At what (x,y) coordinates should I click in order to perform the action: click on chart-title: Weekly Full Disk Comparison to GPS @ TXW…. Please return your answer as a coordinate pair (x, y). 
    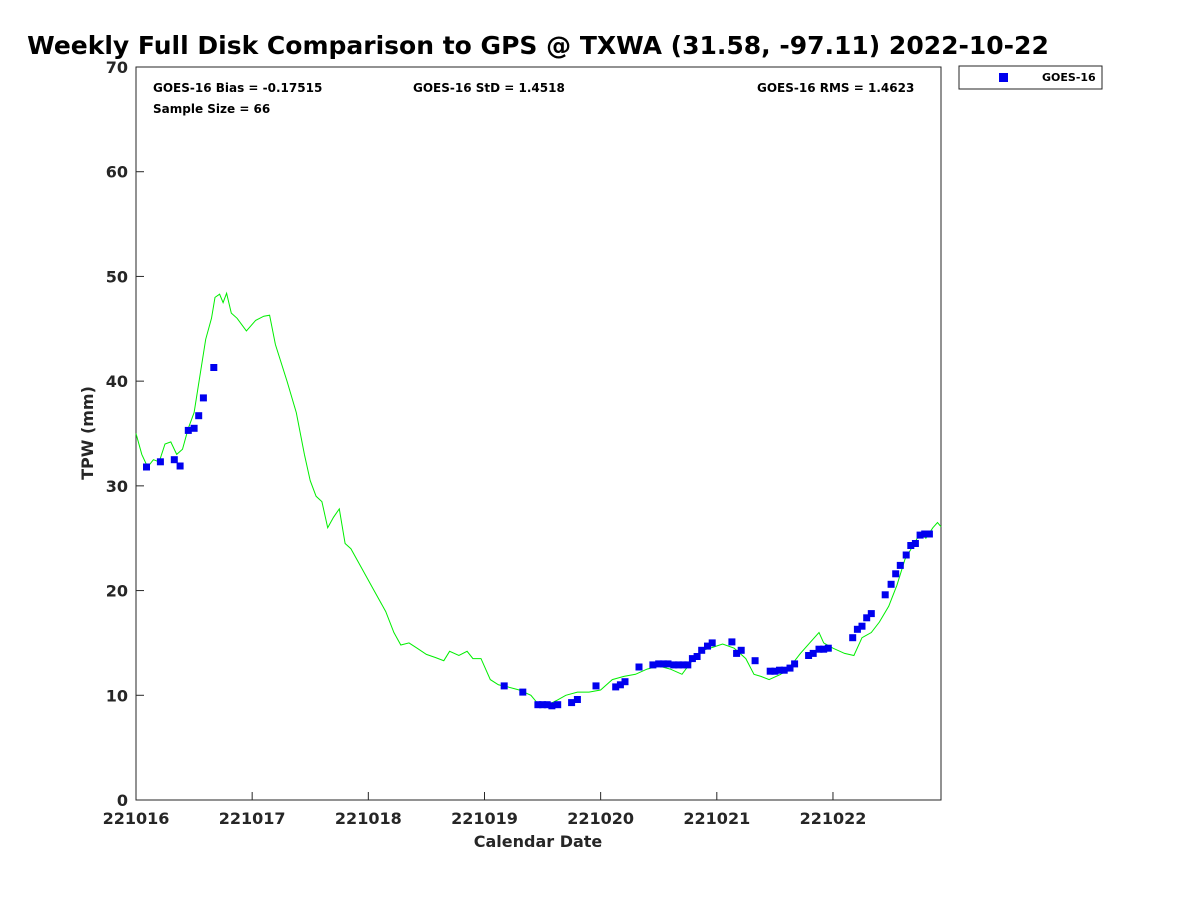
    Looking at the image, I should click on (538, 45).